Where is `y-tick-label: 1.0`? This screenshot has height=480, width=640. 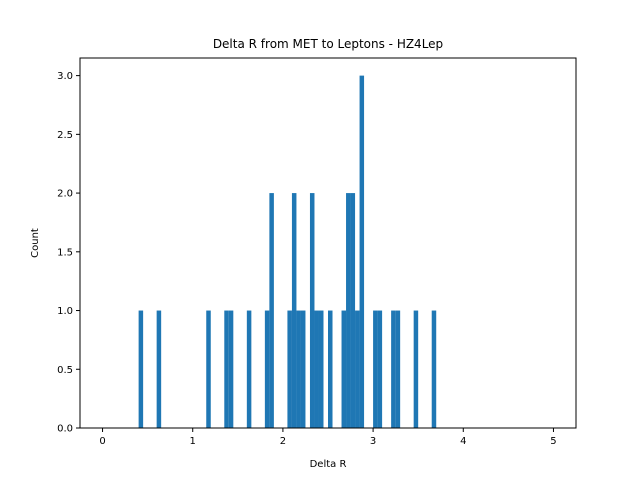 y-tick-label: 1.0 is located at coordinates (65, 311).